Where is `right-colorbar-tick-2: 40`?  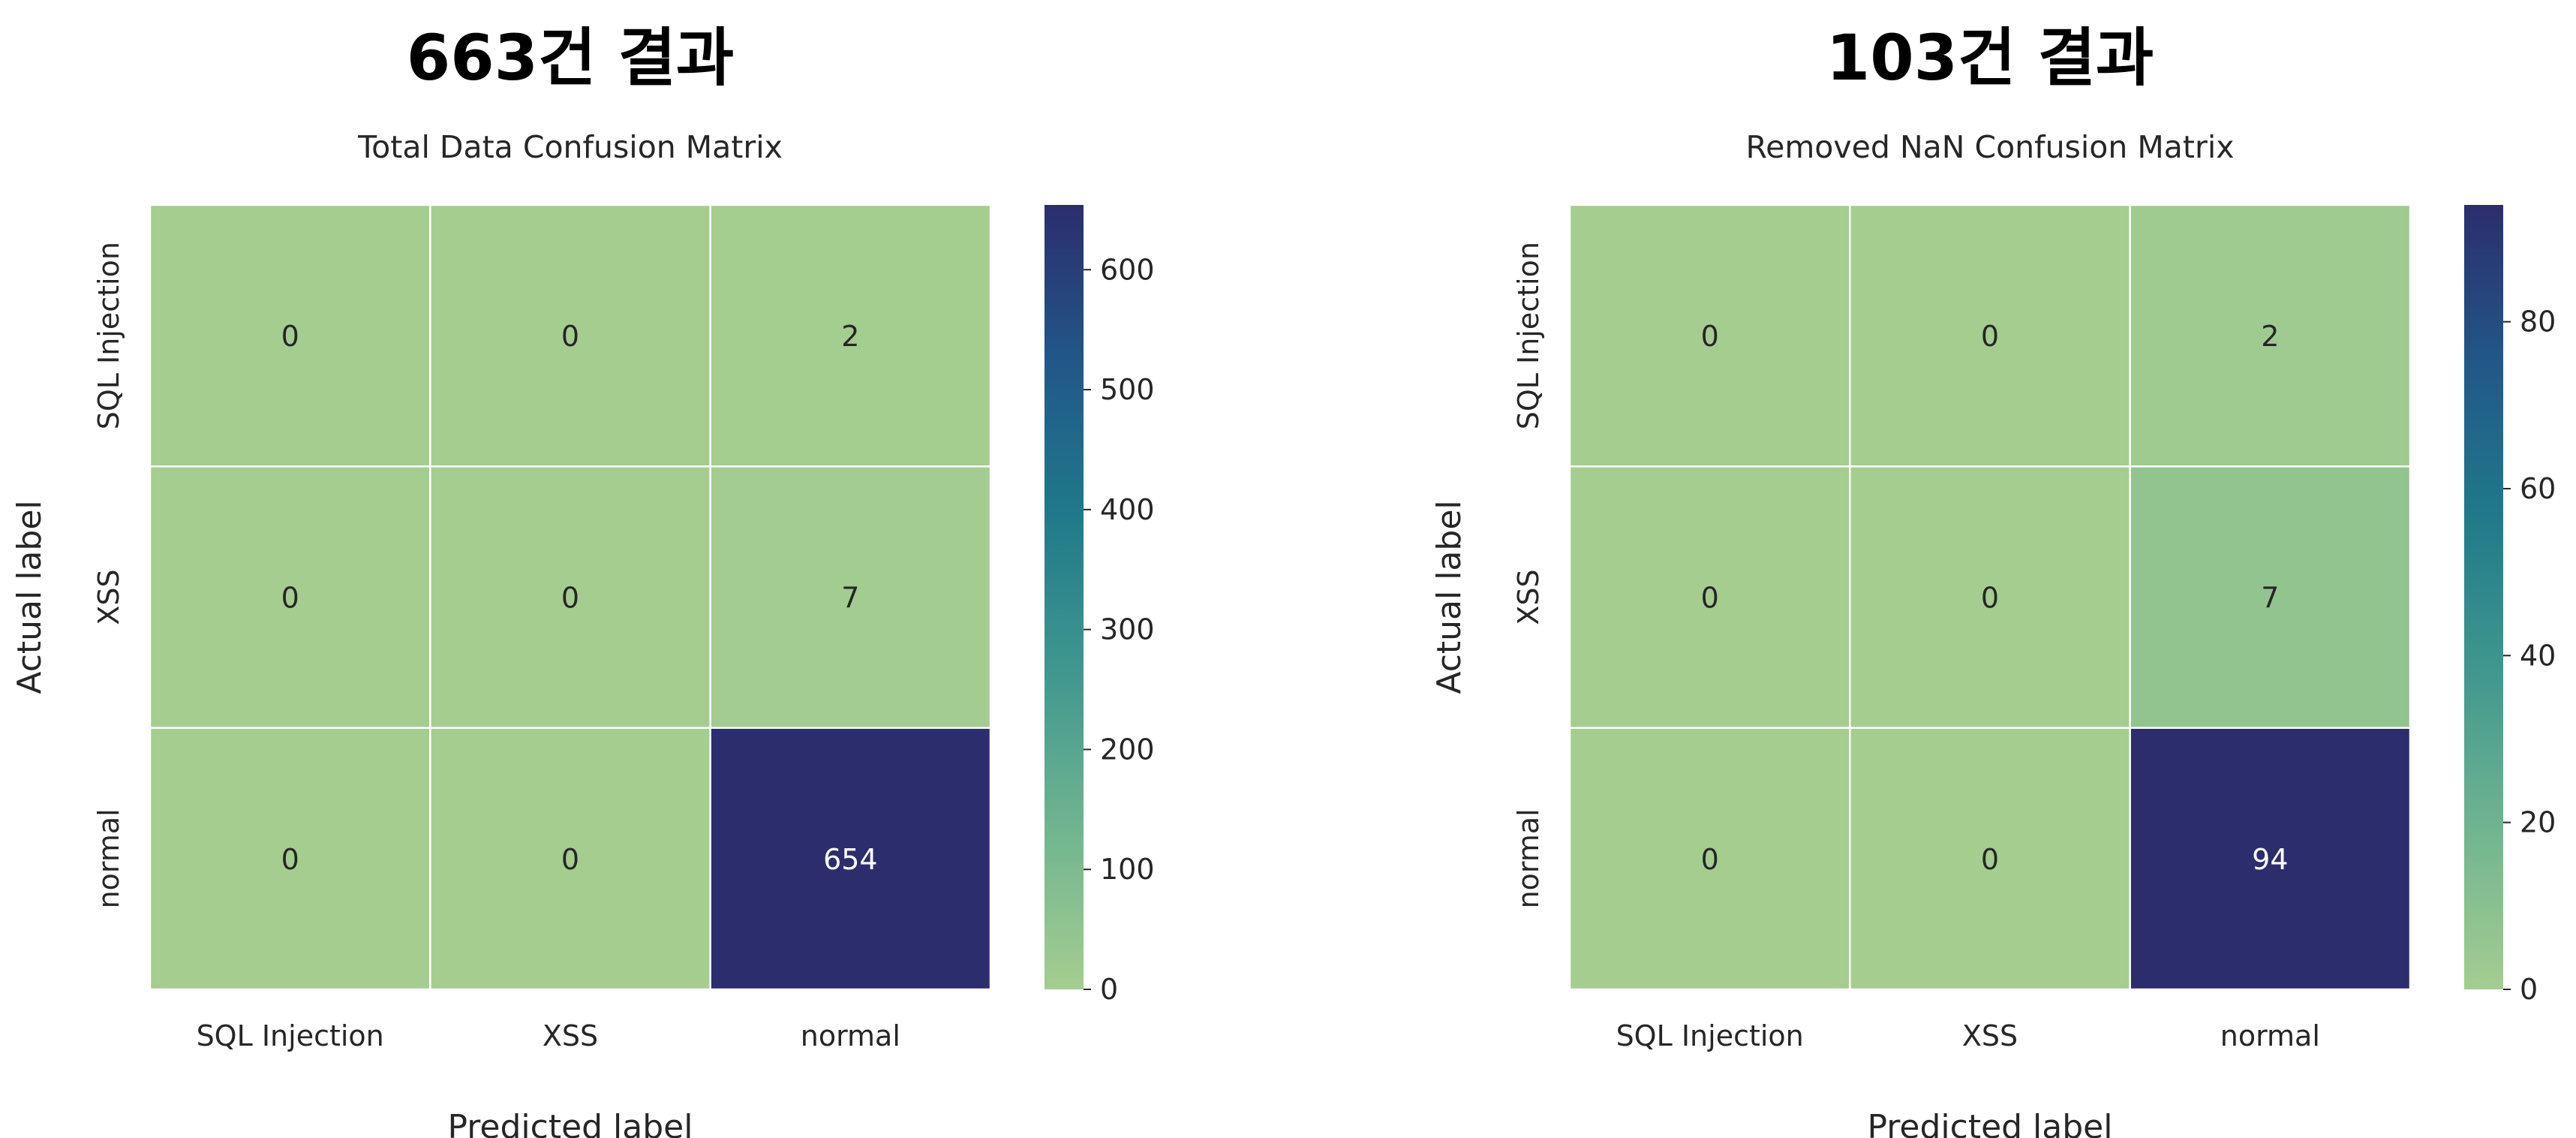 right-colorbar-tick-2: 40 is located at coordinates (2538, 655).